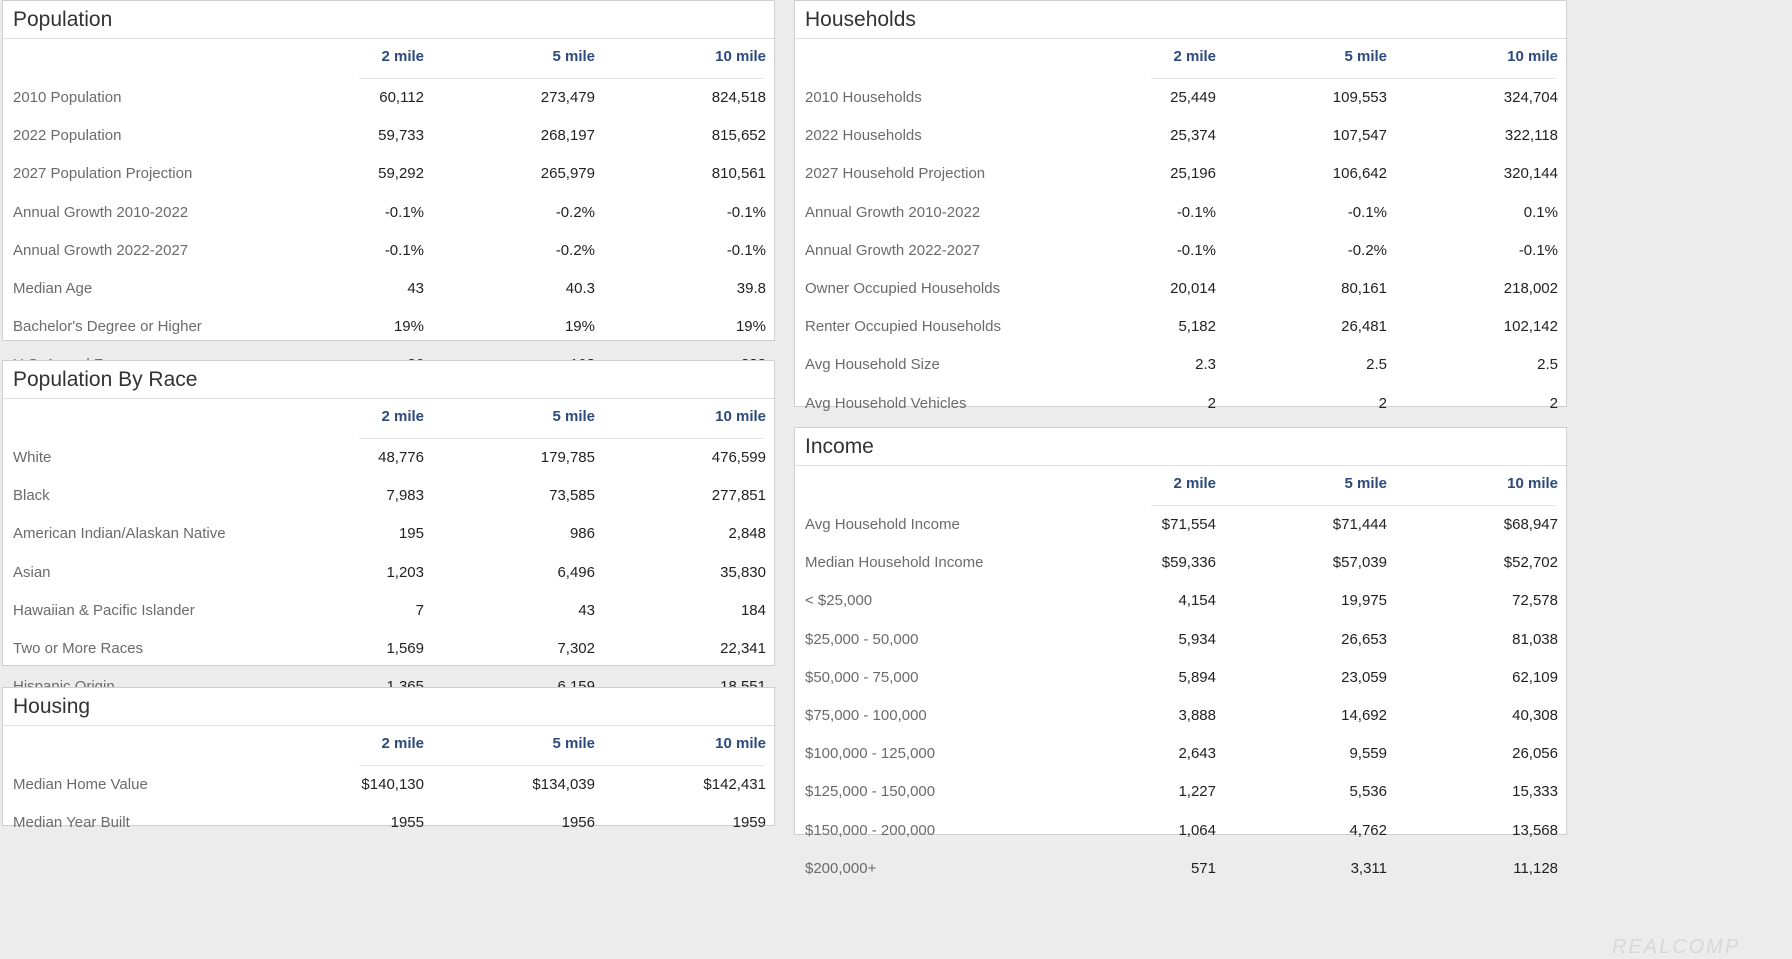 The height and width of the screenshot is (959, 1792). What do you see at coordinates (401, 457) in the screenshot?
I see `row-value-2-mile: 48,776` at bounding box center [401, 457].